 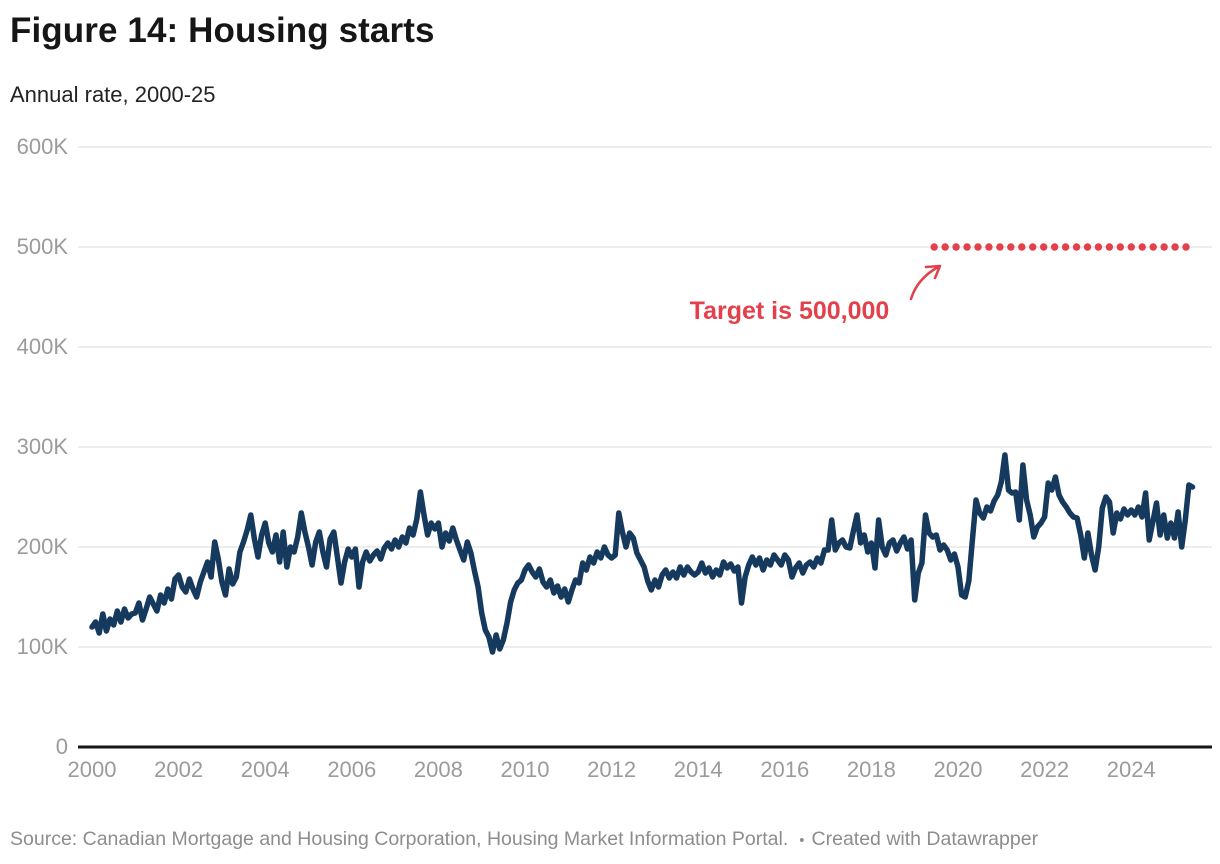 I want to click on x-tick-label: 2002, so click(x=178, y=769).